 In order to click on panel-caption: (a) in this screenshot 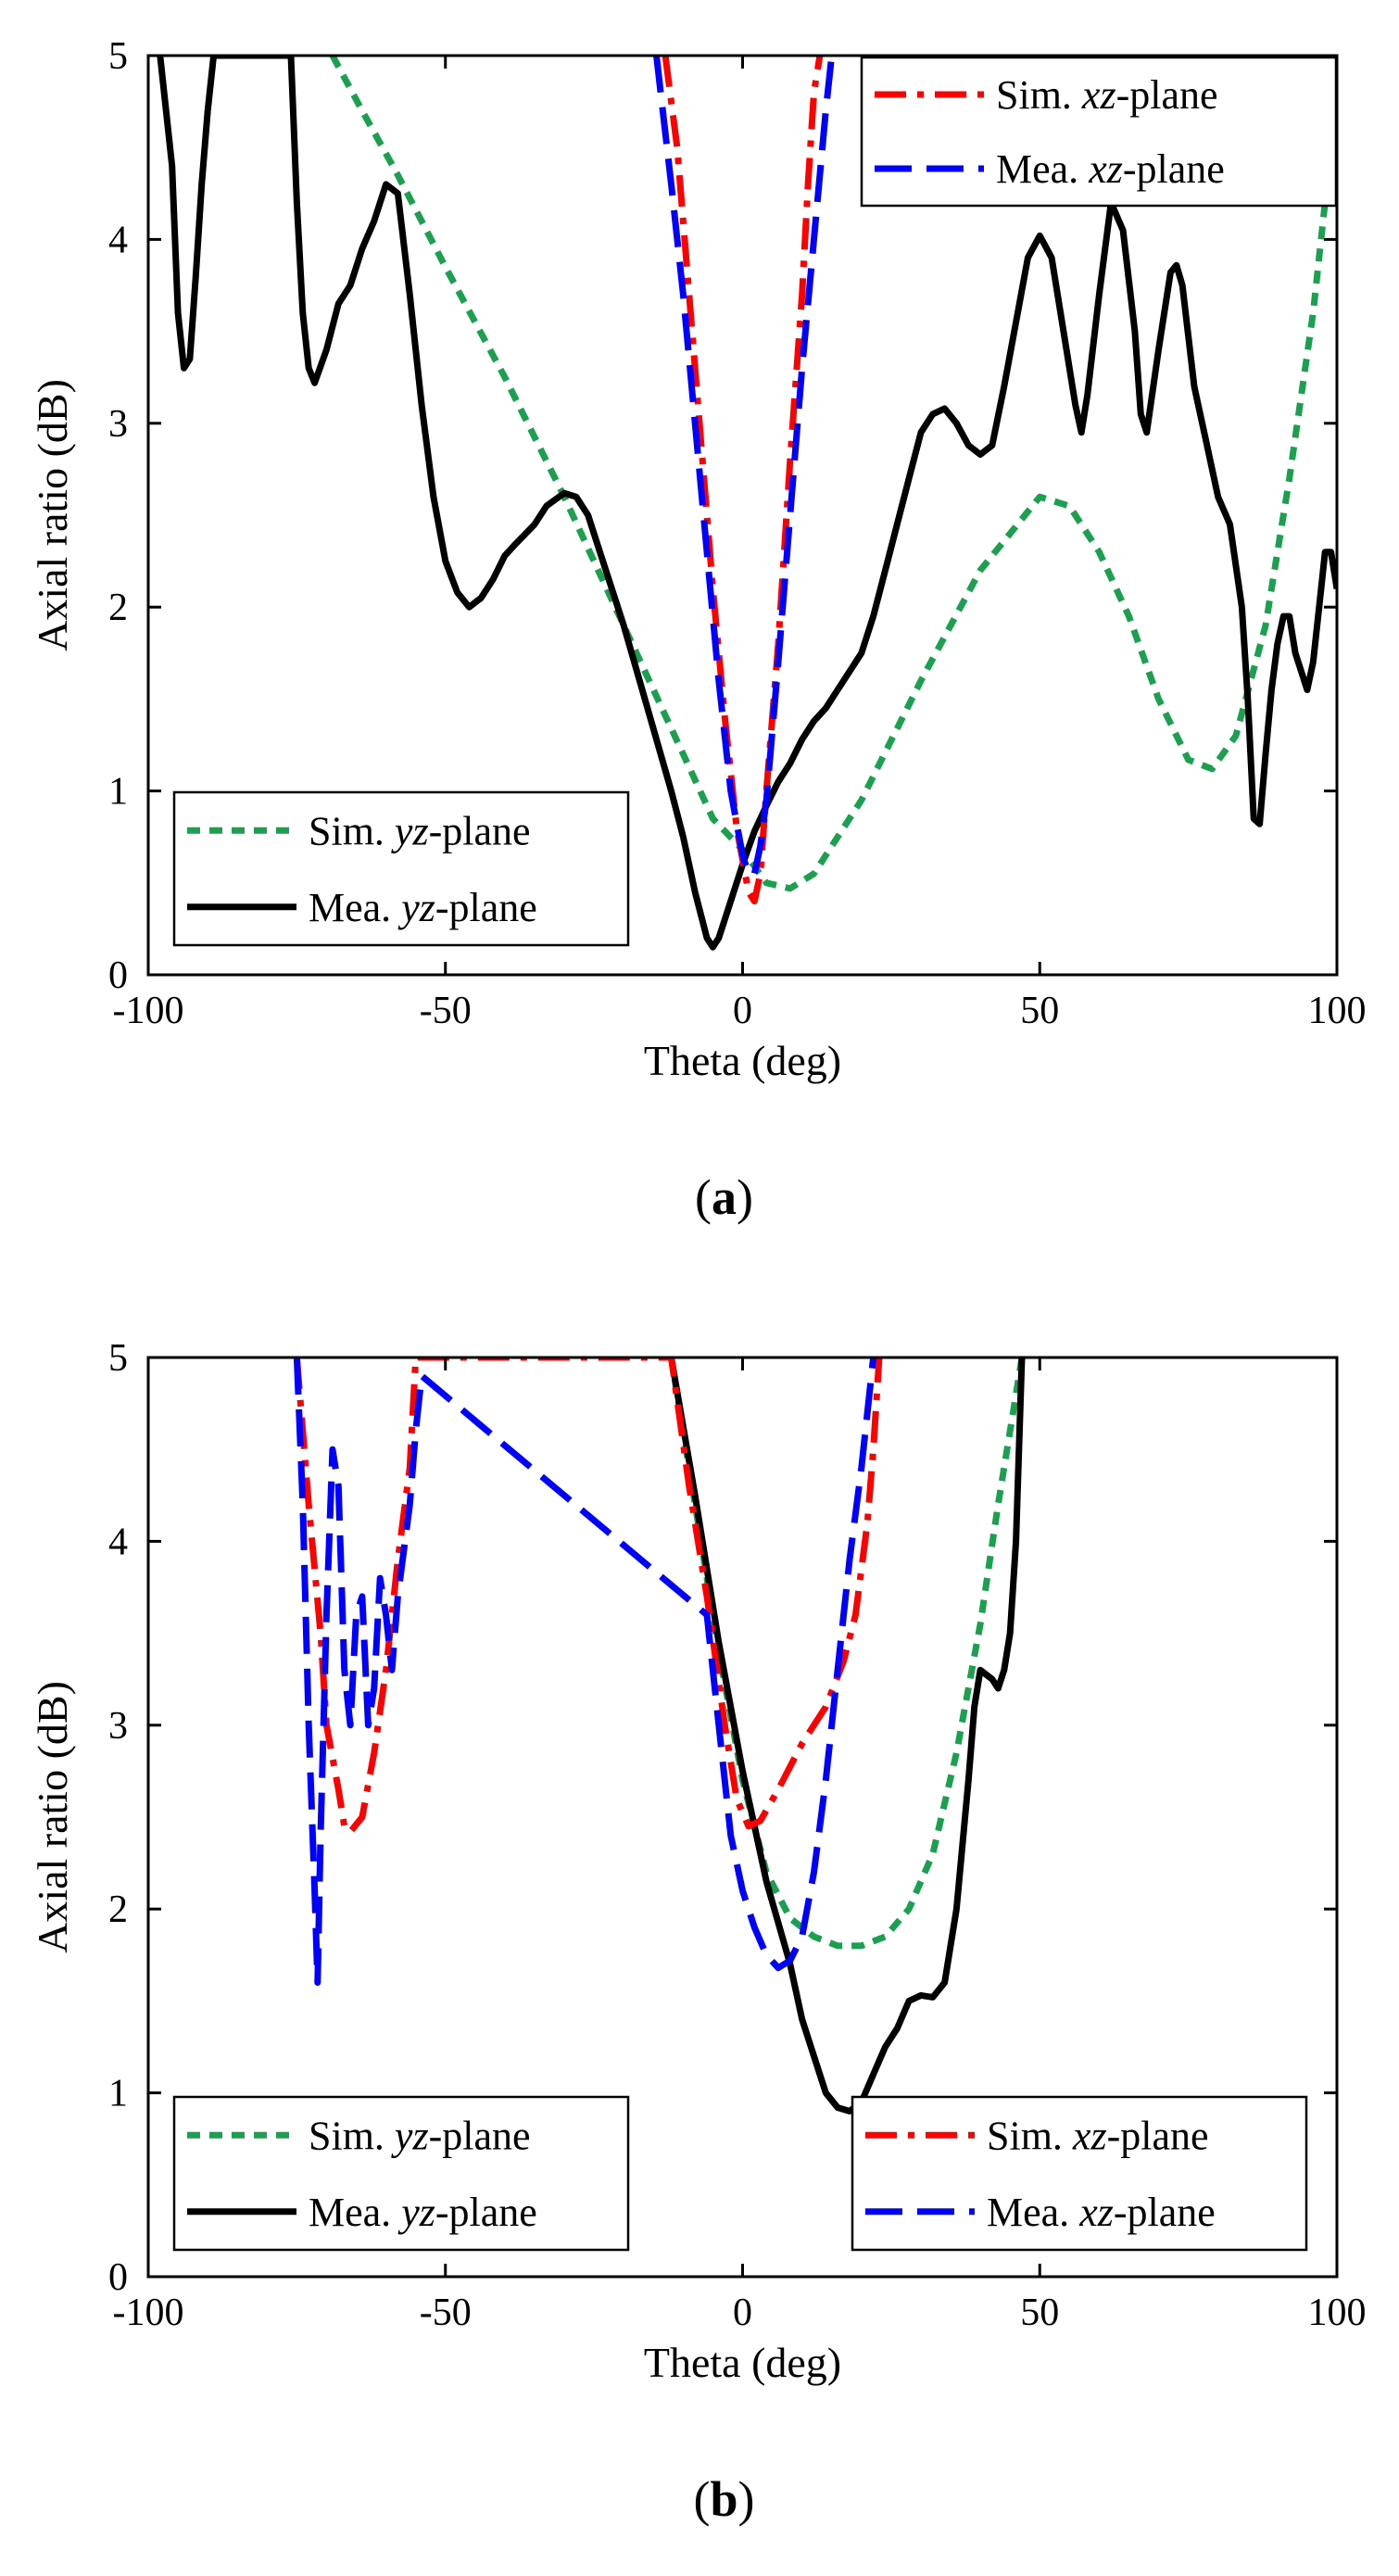, I will do `click(724, 1197)`.